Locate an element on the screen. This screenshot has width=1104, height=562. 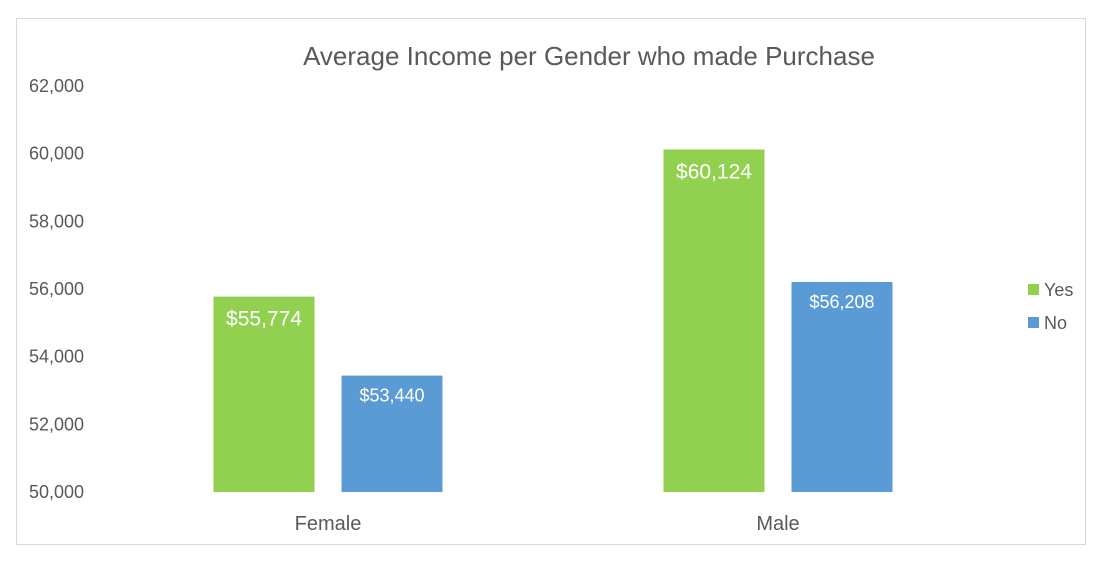
bar-no-female is located at coordinates (392, 433).